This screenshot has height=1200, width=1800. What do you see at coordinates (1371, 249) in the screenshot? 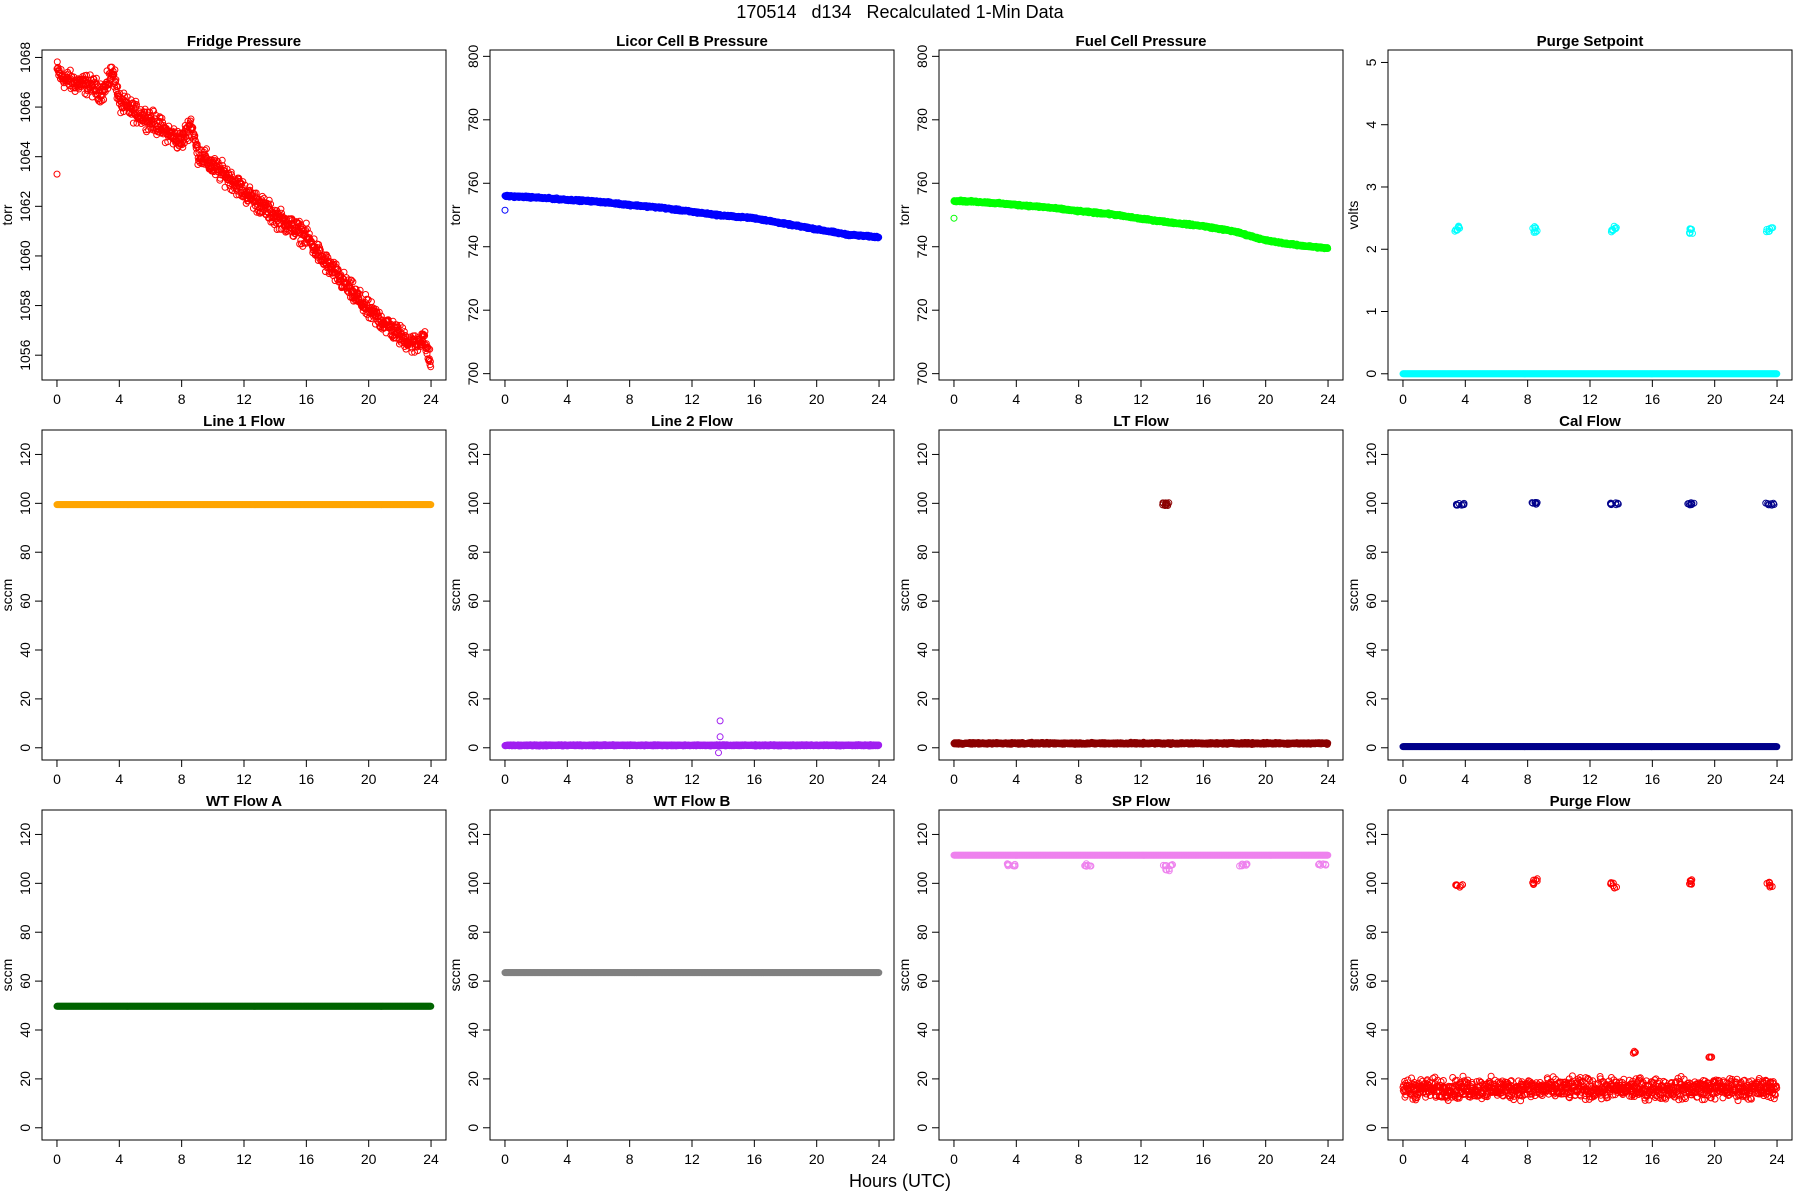
I see `y-tick-label: 2` at bounding box center [1371, 249].